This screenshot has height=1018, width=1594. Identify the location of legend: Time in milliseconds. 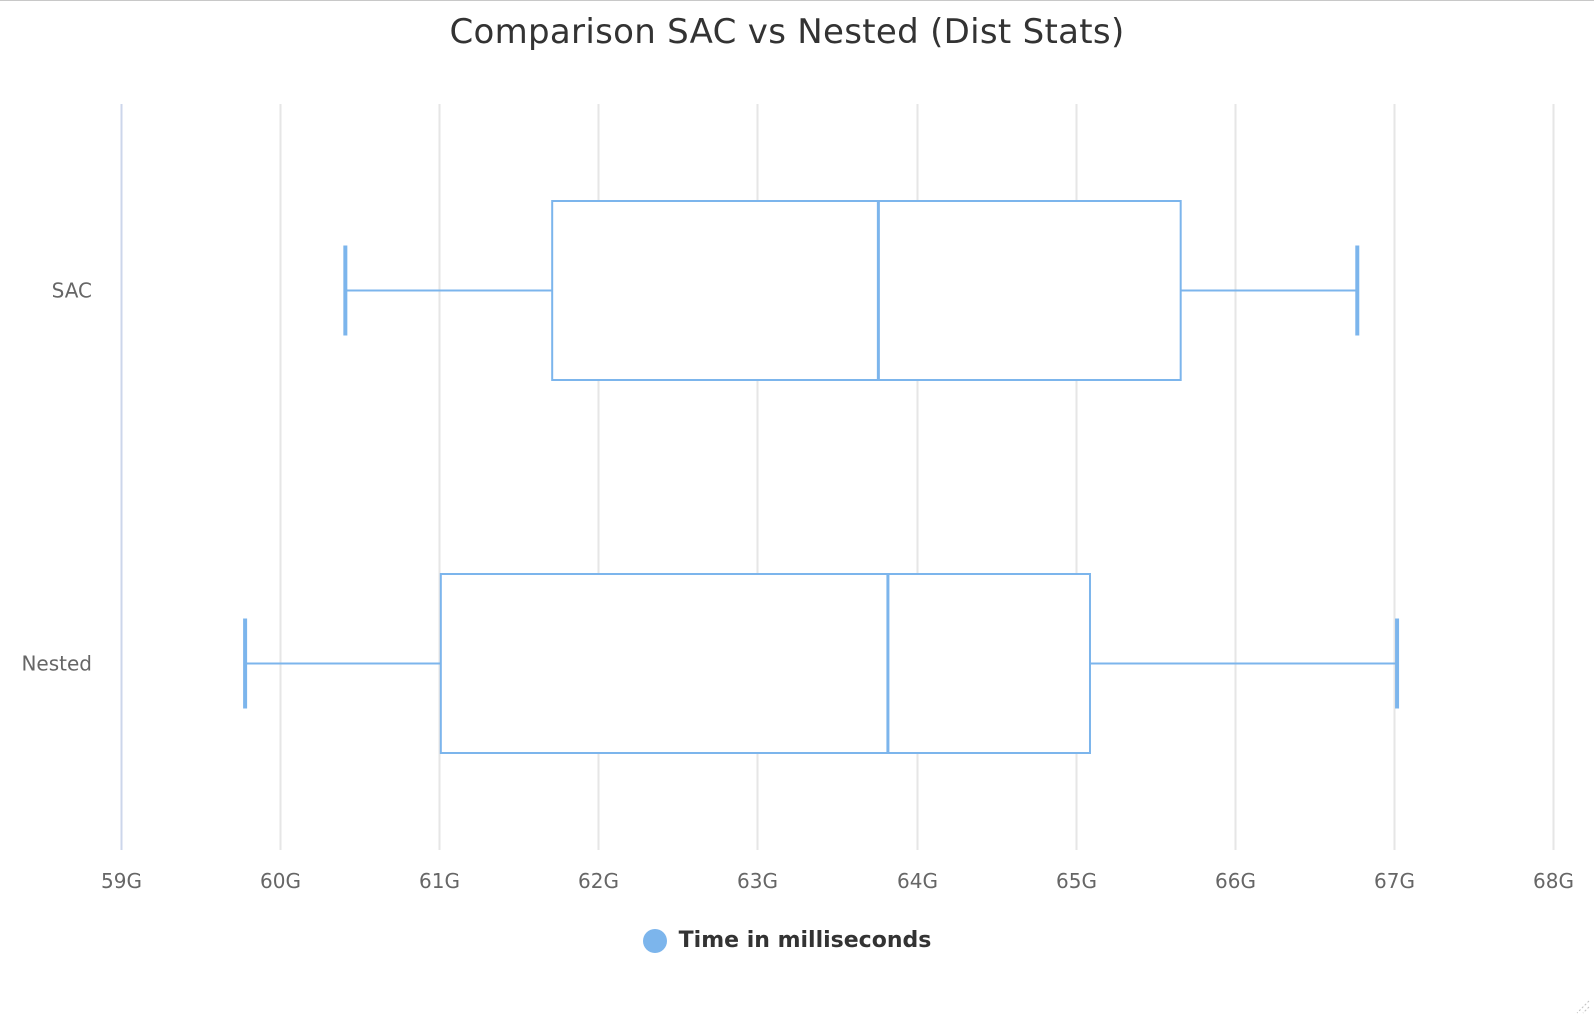
(787, 940).